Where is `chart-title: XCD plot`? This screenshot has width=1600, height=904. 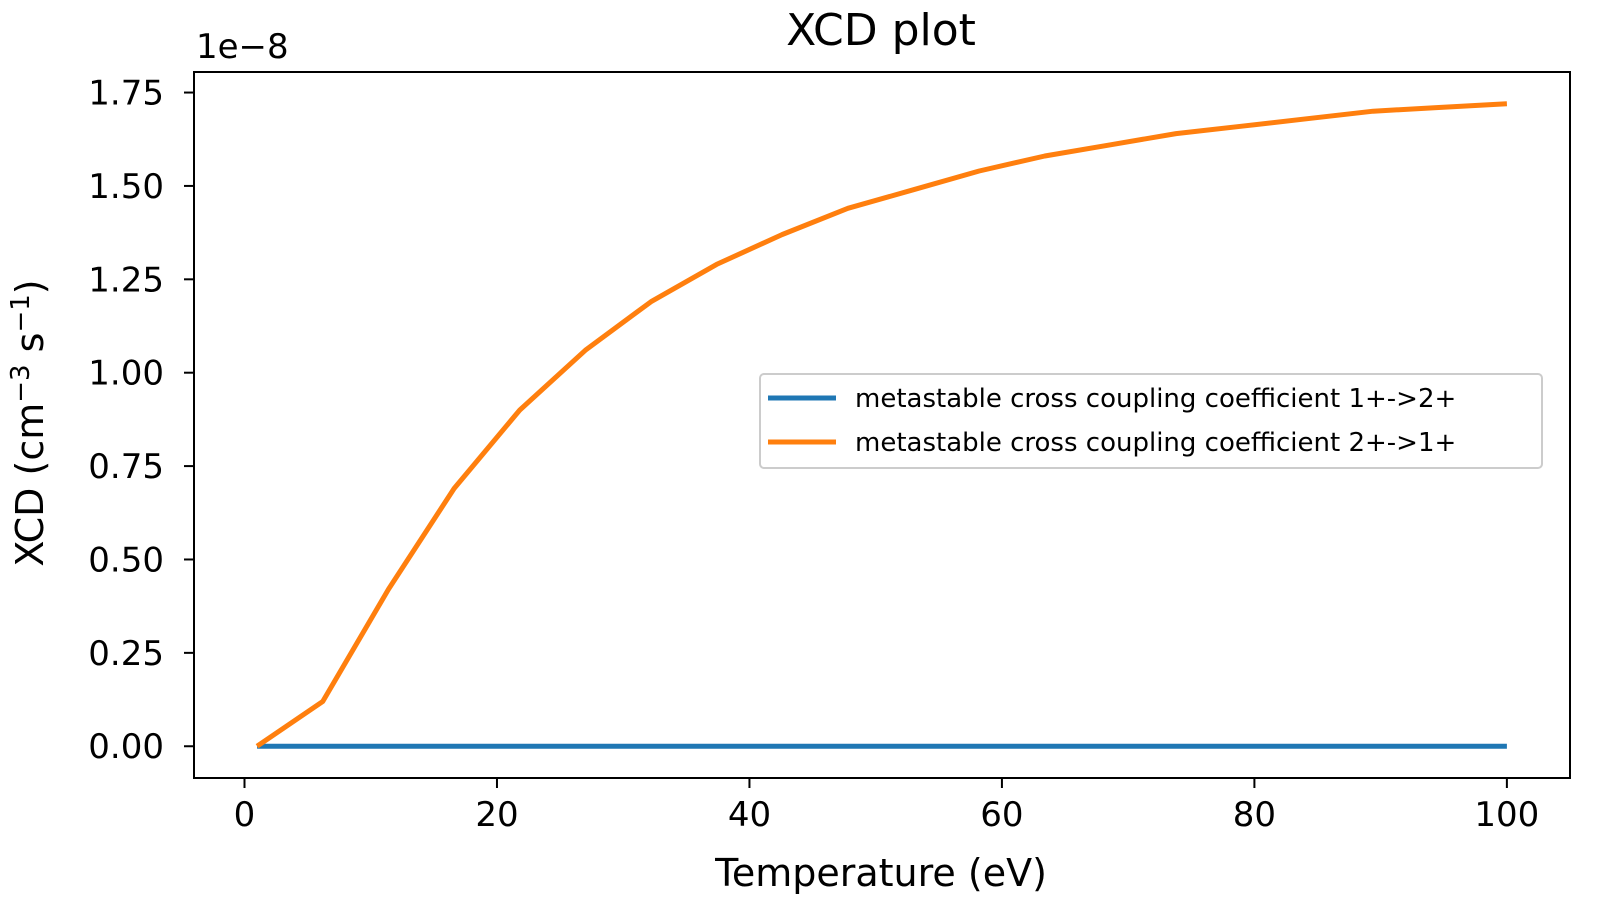
chart-title: XCD plot is located at coordinates (881, 30).